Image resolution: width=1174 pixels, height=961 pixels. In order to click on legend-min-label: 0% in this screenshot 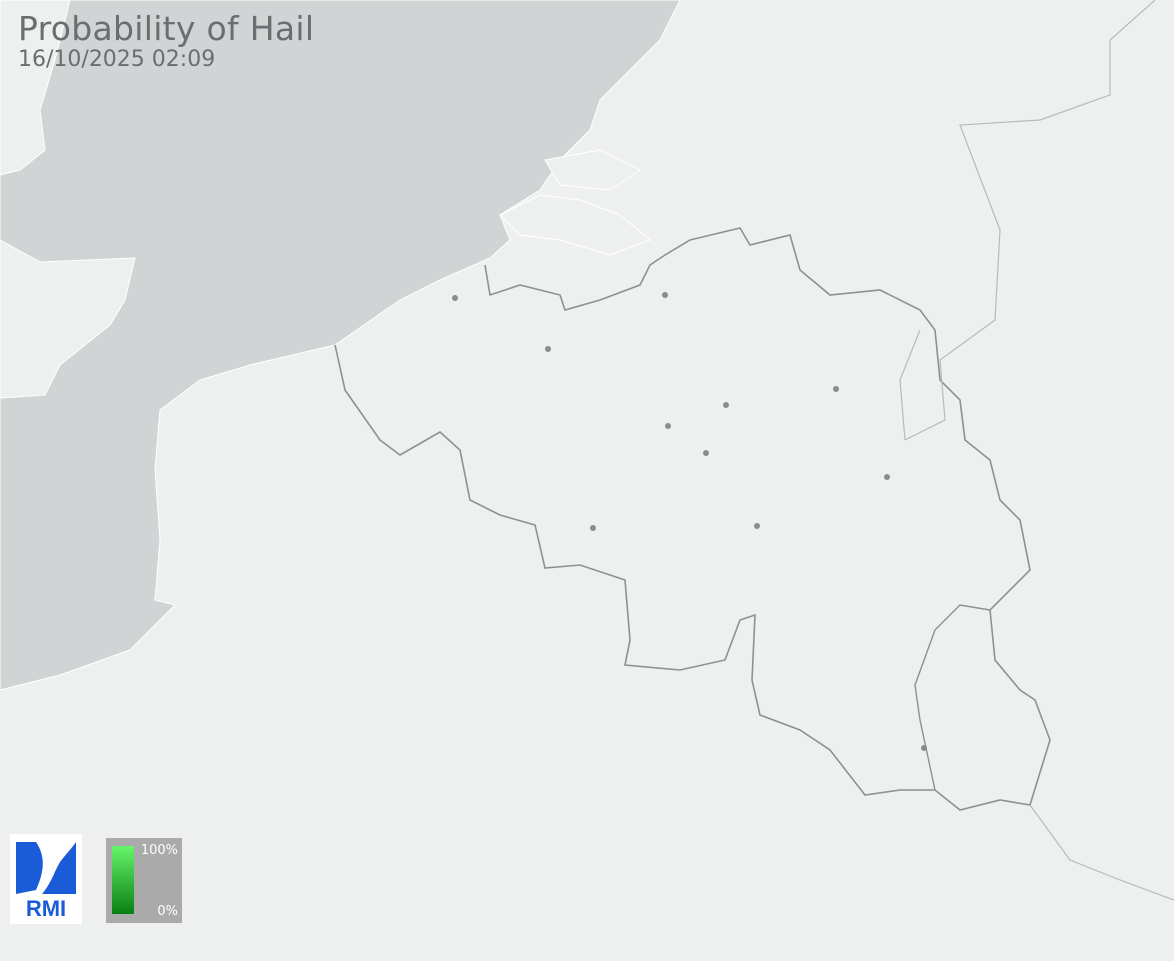, I will do `click(167, 911)`.